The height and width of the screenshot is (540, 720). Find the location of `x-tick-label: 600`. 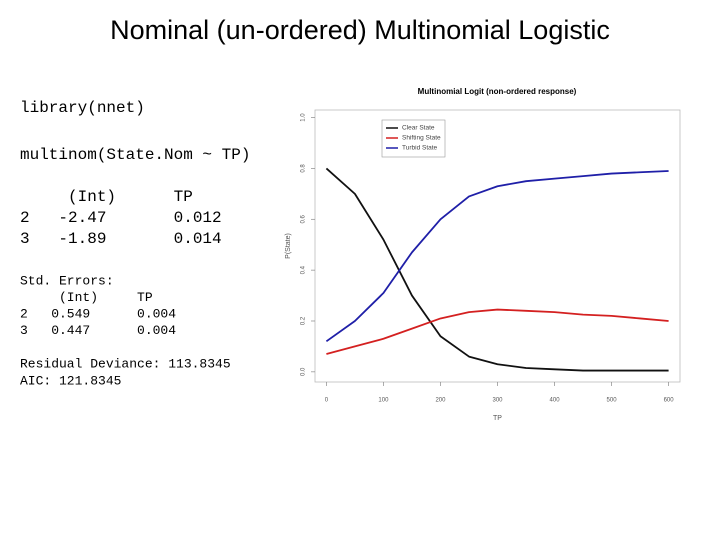

x-tick-label: 600 is located at coordinates (669, 401).